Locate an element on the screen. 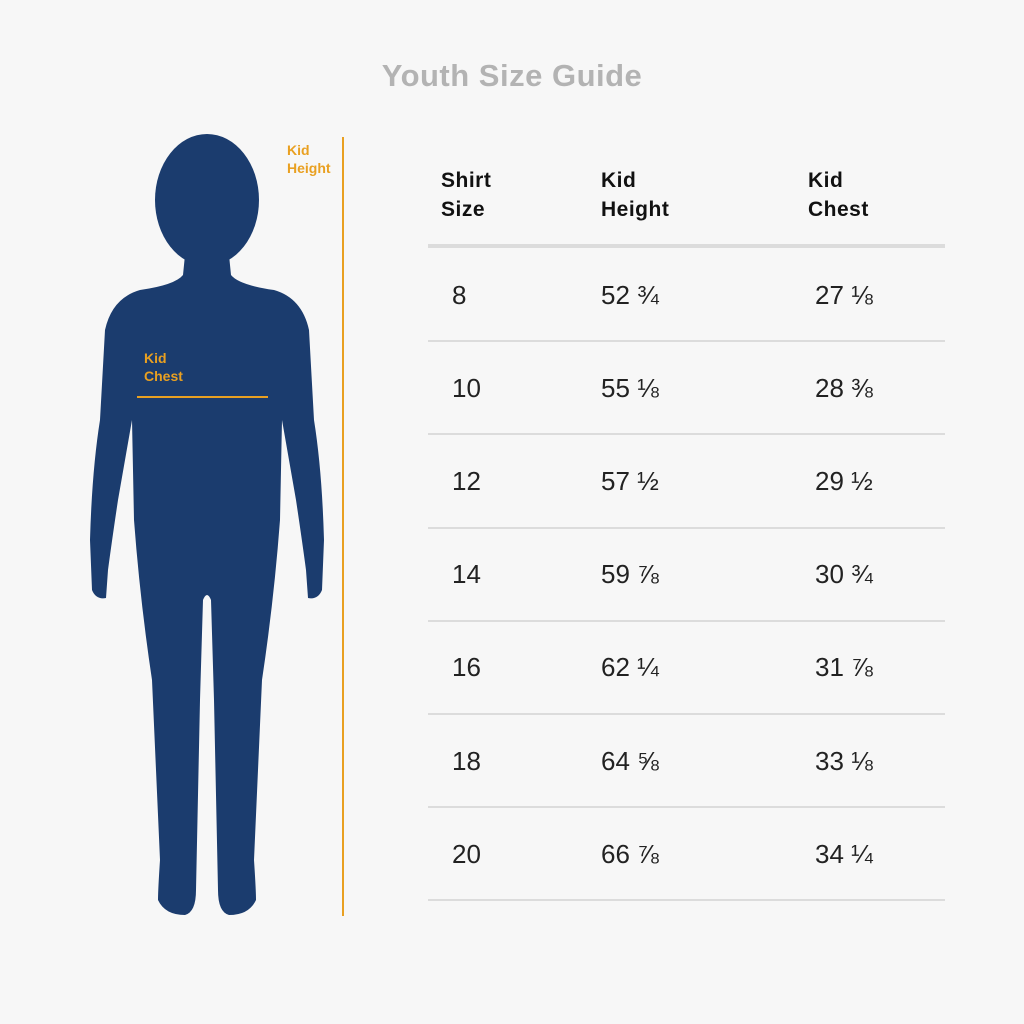 The width and height of the screenshot is (1024, 1024). table-cell: 27 ⅛ is located at coordinates (844, 294).